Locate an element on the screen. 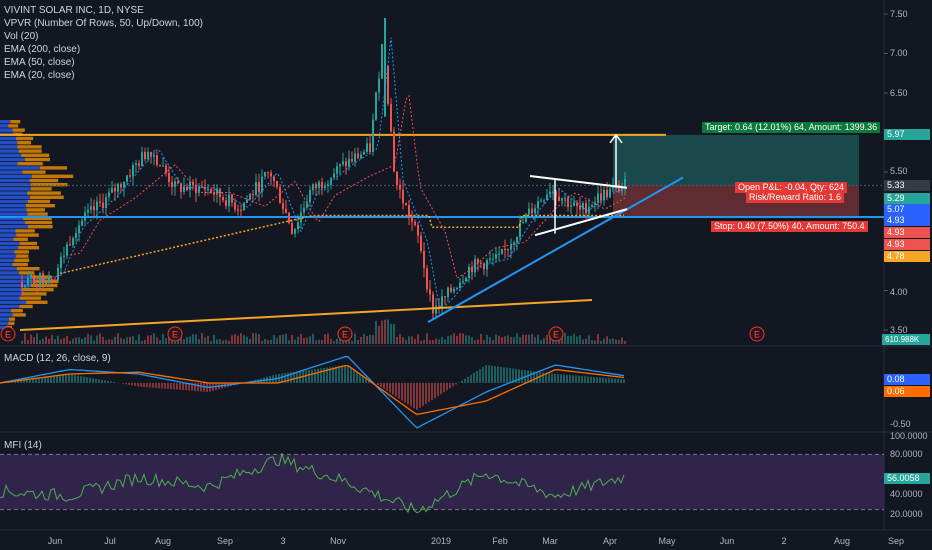 The image size is (932, 550). badge-stop-1: 4.93 is located at coordinates (907, 232).